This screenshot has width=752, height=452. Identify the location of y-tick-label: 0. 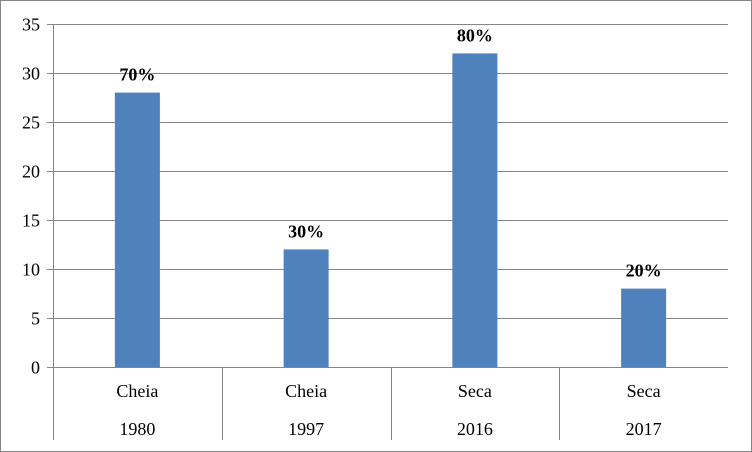
(35, 368).